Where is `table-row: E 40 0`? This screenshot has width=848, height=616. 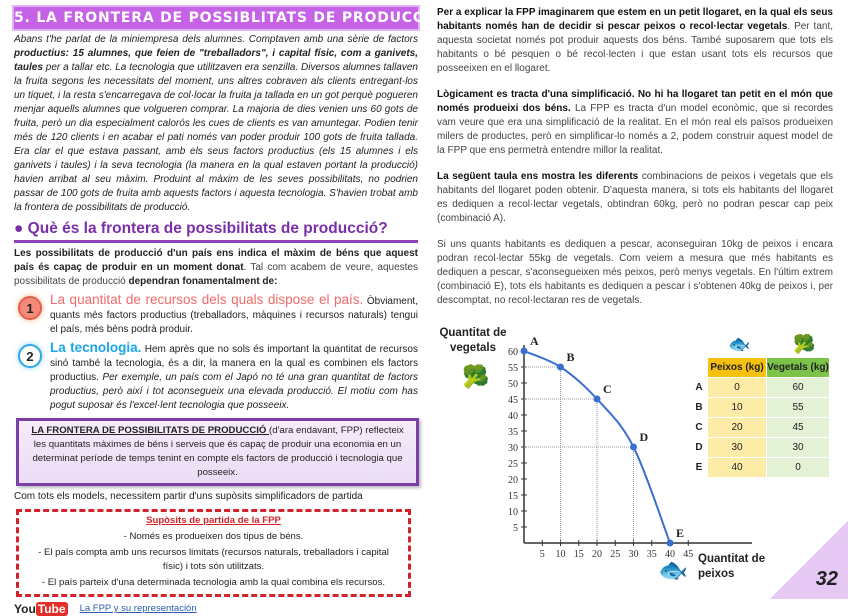 table-row: E 40 0 is located at coordinates (760, 467).